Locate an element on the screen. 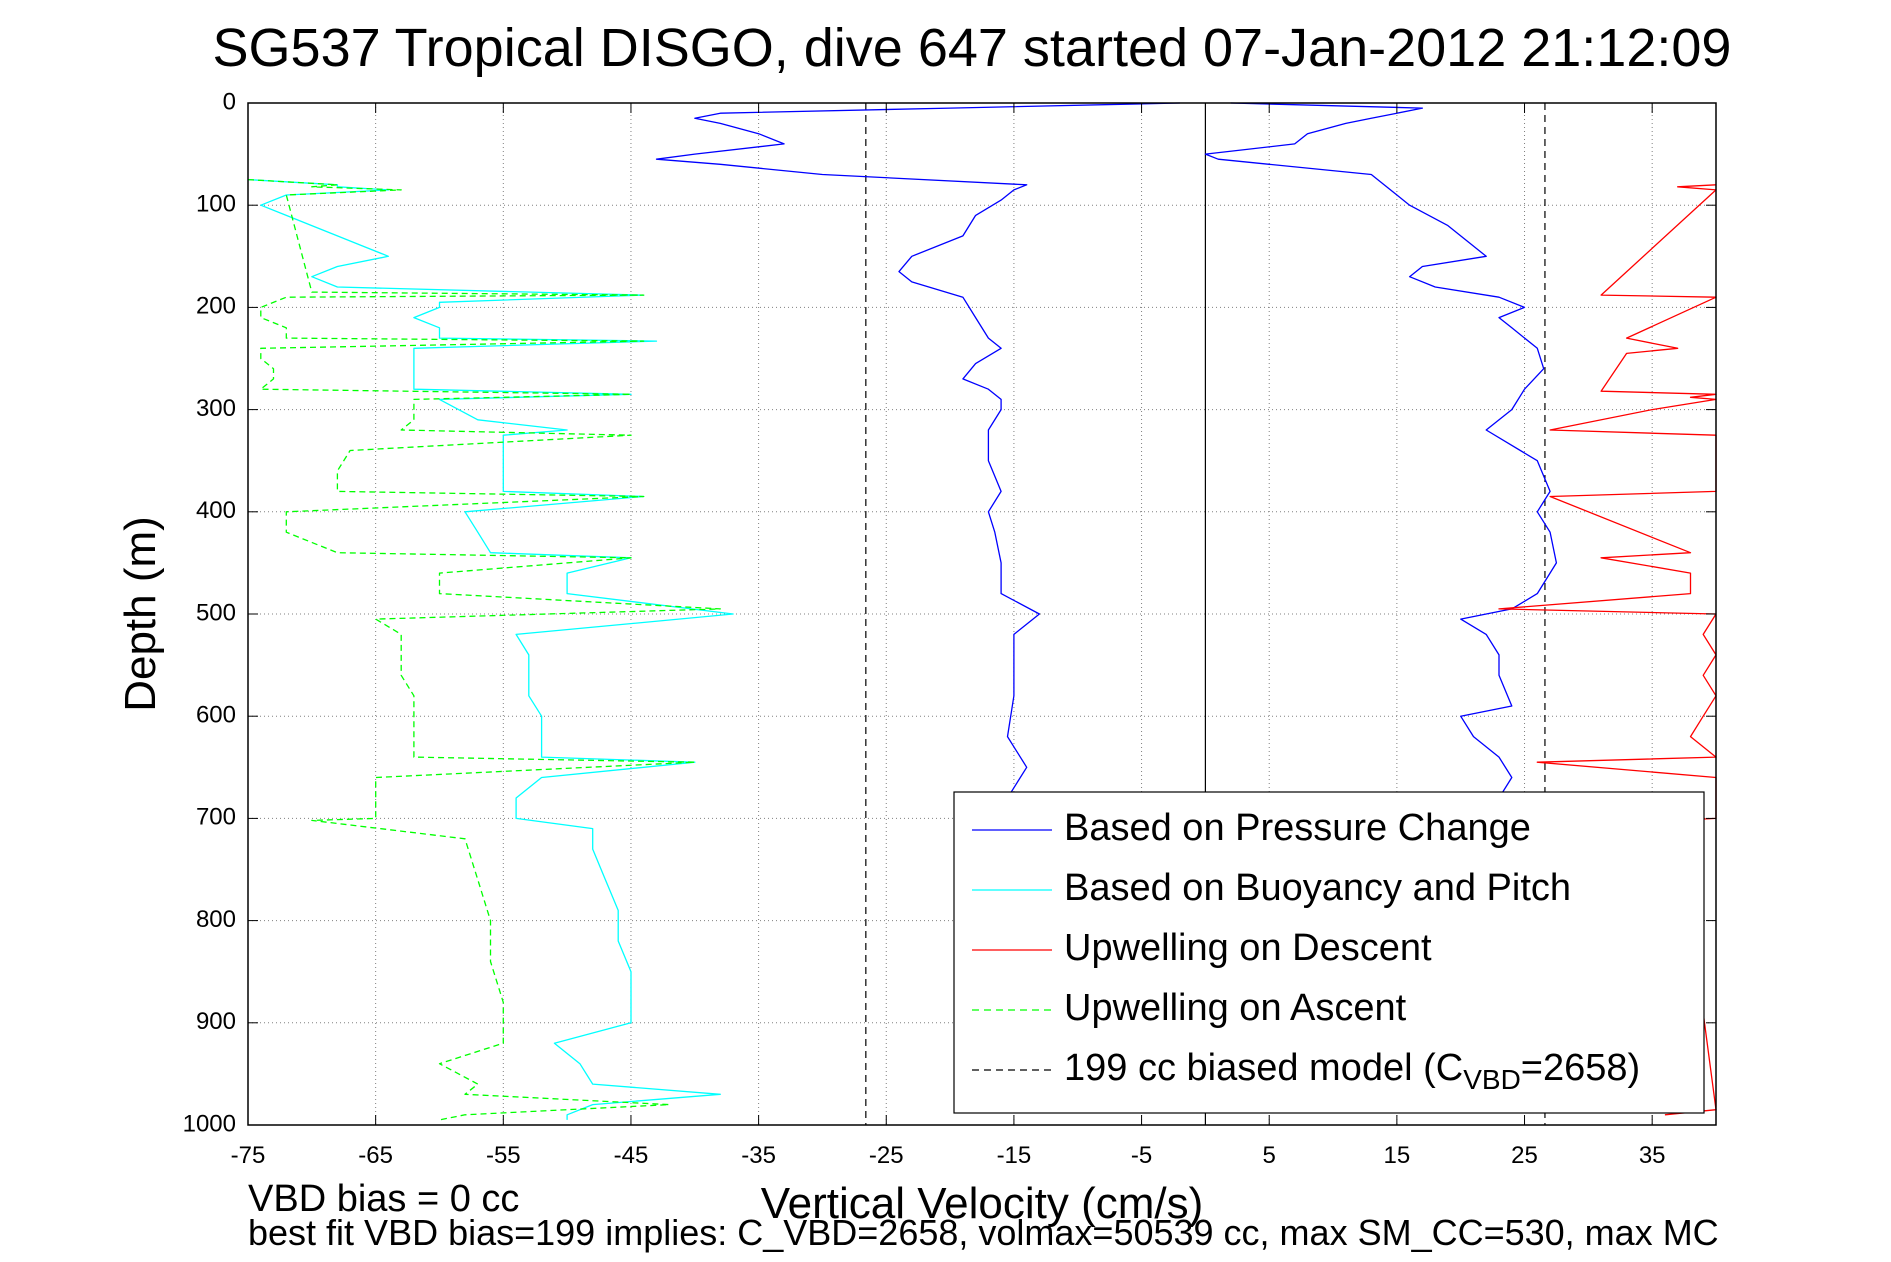  x-tick-label: -35 is located at coordinates (758, 1155).